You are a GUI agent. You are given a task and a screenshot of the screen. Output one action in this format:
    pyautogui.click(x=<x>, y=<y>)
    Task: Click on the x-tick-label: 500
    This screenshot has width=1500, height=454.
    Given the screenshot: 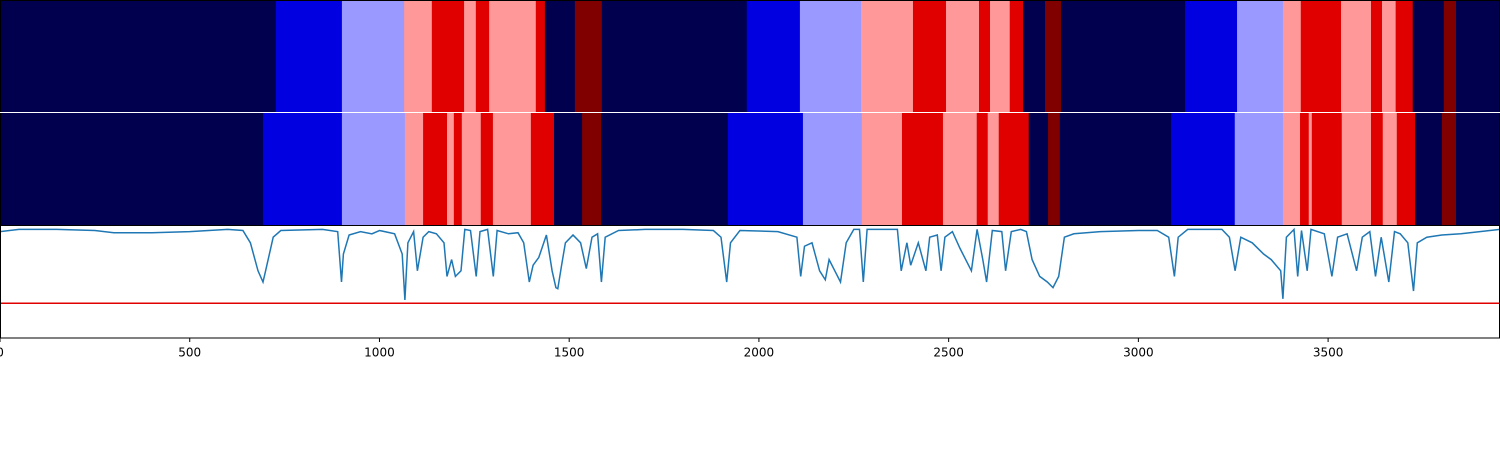 What is the action you would take?
    pyautogui.click(x=189, y=353)
    